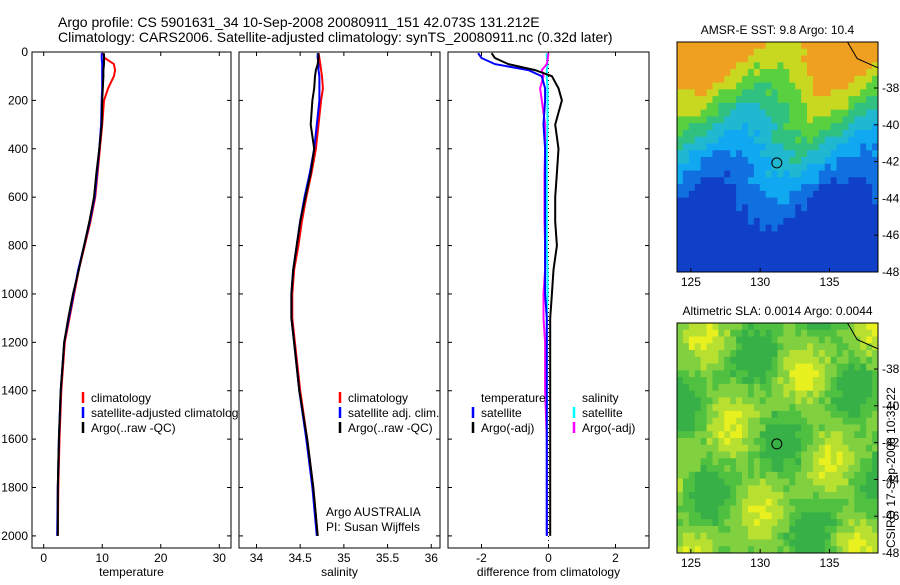 Image resolution: width=900 pixels, height=585 pixels. Describe the element at coordinates (257, 558) in the screenshot. I see `salinity-x-tick-label: 34` at that location.